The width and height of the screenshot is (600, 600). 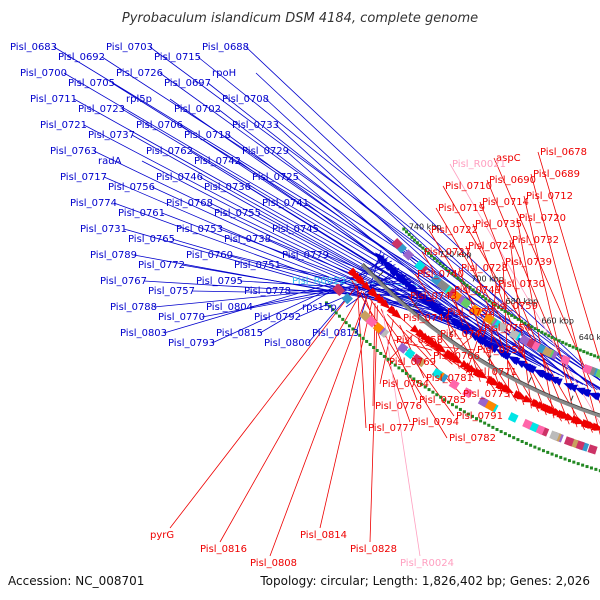 I want to click on gene-label: Pisl_0815, so click(x=239, y=333).